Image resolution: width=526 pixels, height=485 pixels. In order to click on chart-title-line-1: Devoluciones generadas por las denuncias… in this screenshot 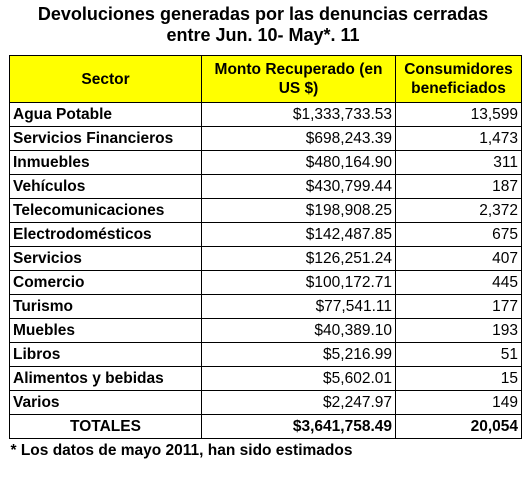, I will do `click(263, 14)`.